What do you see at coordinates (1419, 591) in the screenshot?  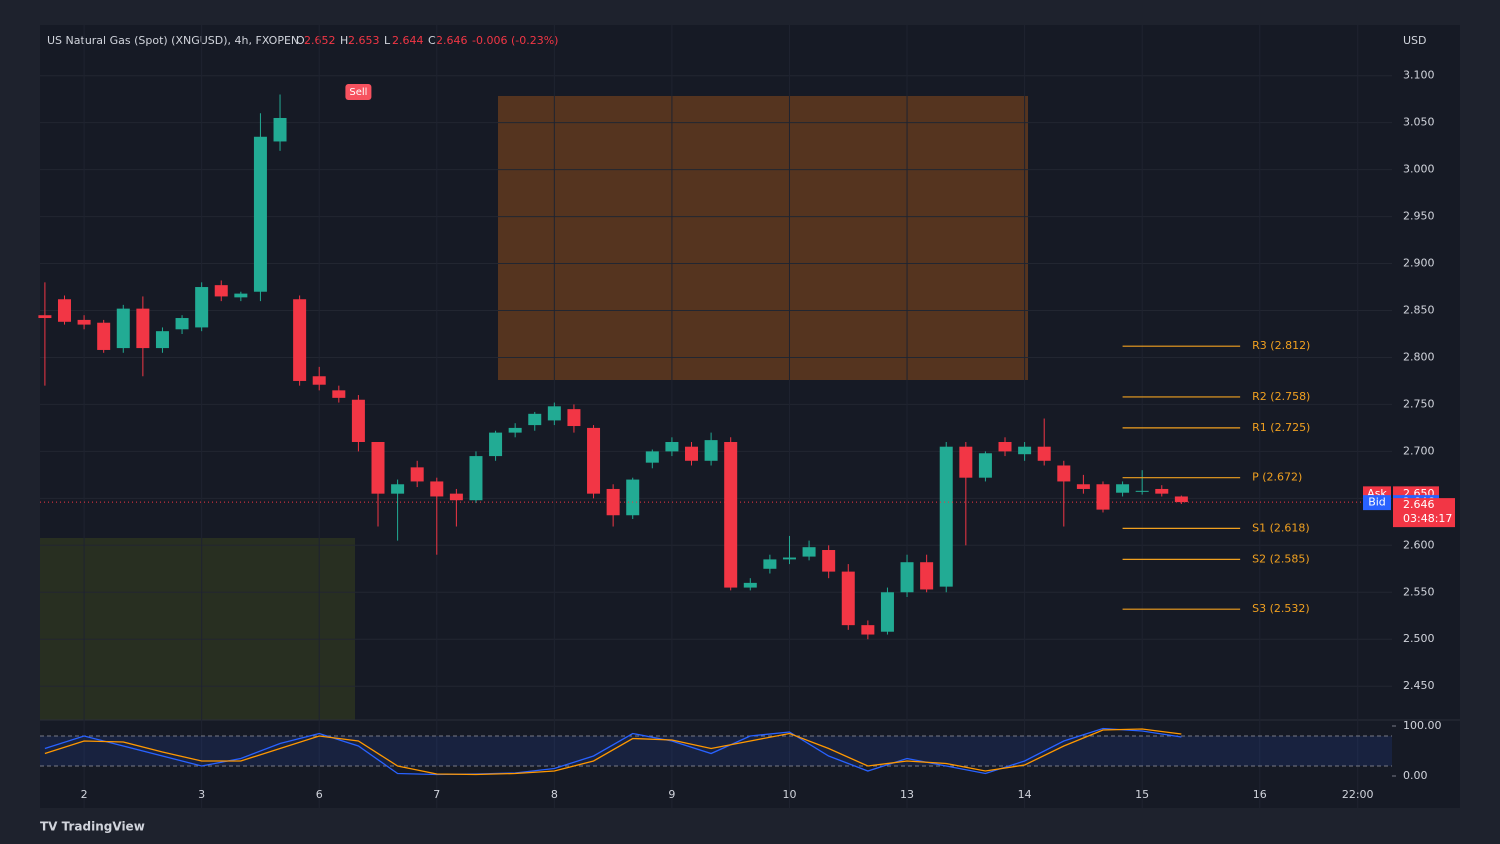 I see `y-tick-label: 2.550` at bounding box center [1419, 591].